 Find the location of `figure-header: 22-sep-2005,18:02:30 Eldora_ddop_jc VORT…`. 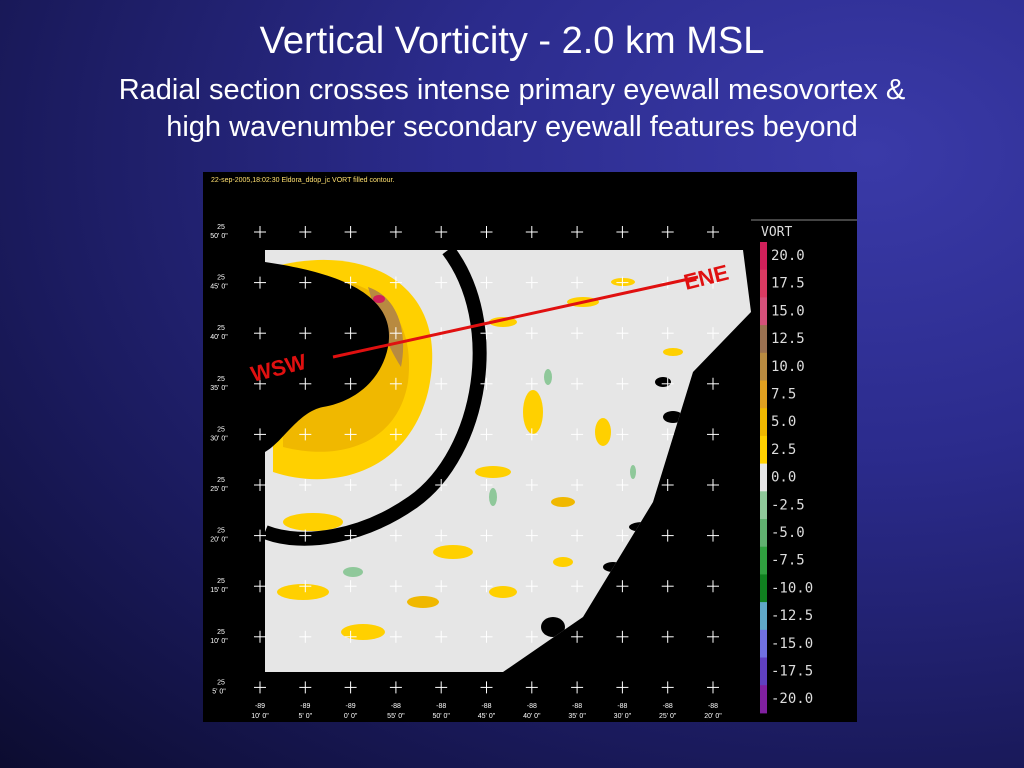

figure-header: 22-sep-2005,18:02:30 Eldora_ddop_jc VORT… is located at coordinates (302, 180).